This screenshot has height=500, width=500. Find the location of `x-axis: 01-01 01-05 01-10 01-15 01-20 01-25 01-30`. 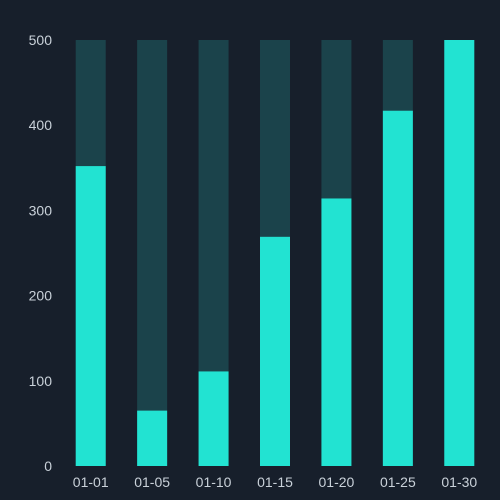

x-axis: 01-01 01-05 01-10 01-15 01-20 01-25 01-30 is located at coordinates (275, 482).